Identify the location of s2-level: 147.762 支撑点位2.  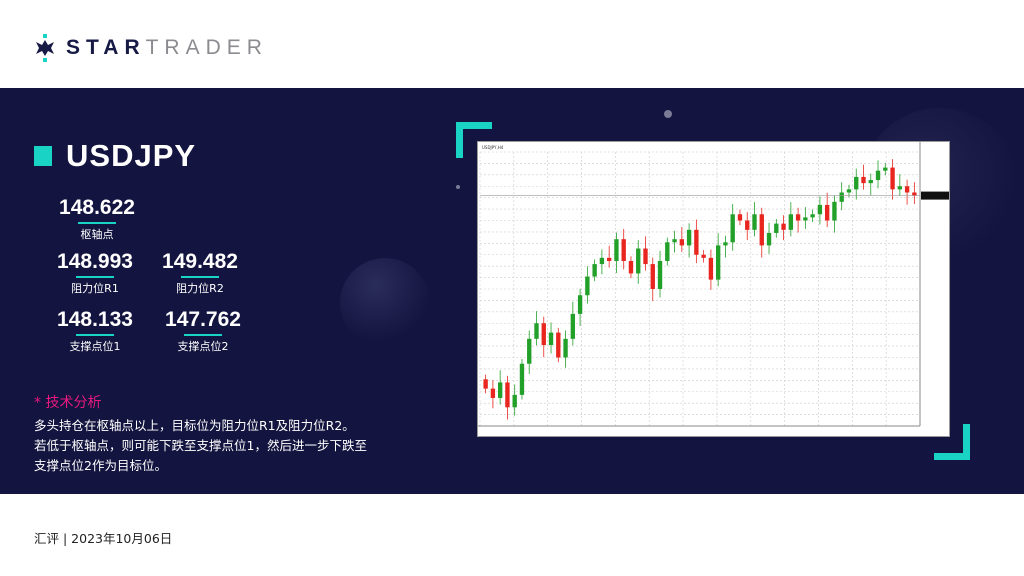
(203, 330).